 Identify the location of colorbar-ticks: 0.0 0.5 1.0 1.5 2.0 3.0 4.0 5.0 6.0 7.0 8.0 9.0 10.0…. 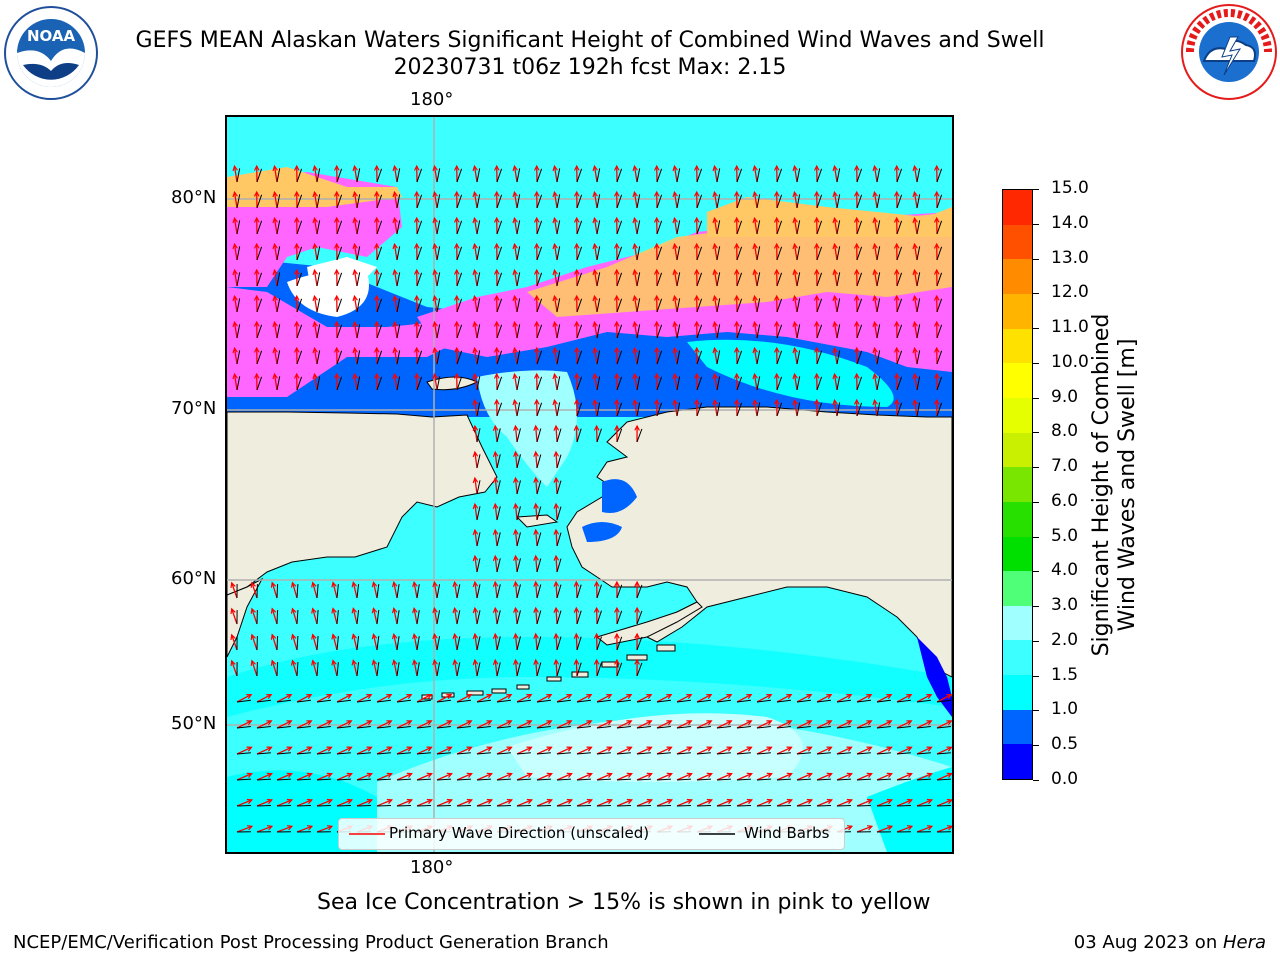
(1073, 483).